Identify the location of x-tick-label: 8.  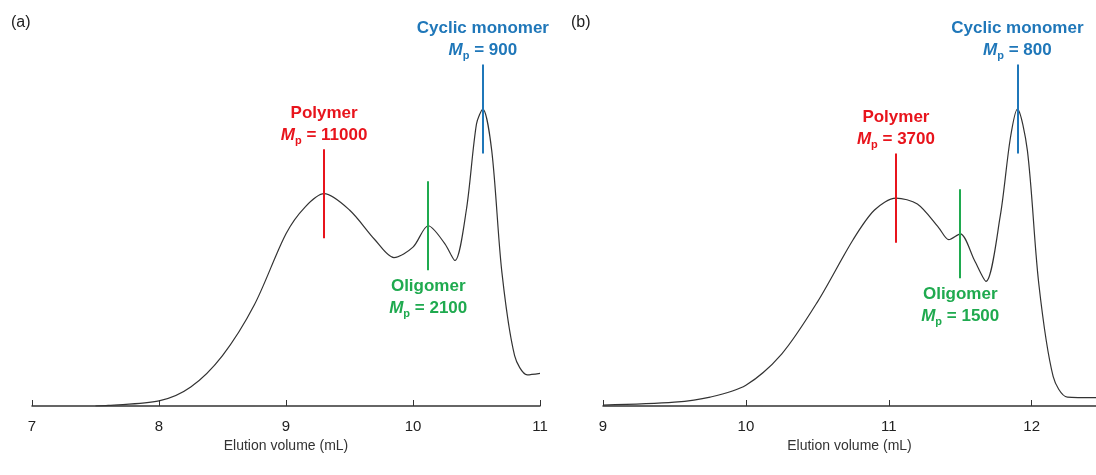
(159, 425).